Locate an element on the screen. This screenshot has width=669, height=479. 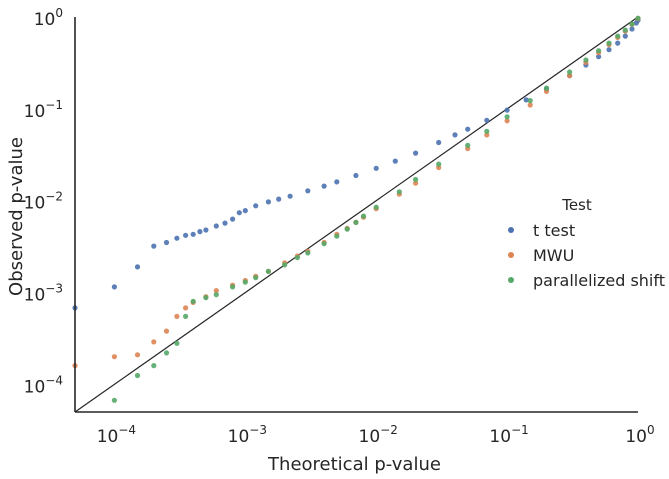
legend: Test t test MWU parallelized shift is located at coordinates (586, 243).